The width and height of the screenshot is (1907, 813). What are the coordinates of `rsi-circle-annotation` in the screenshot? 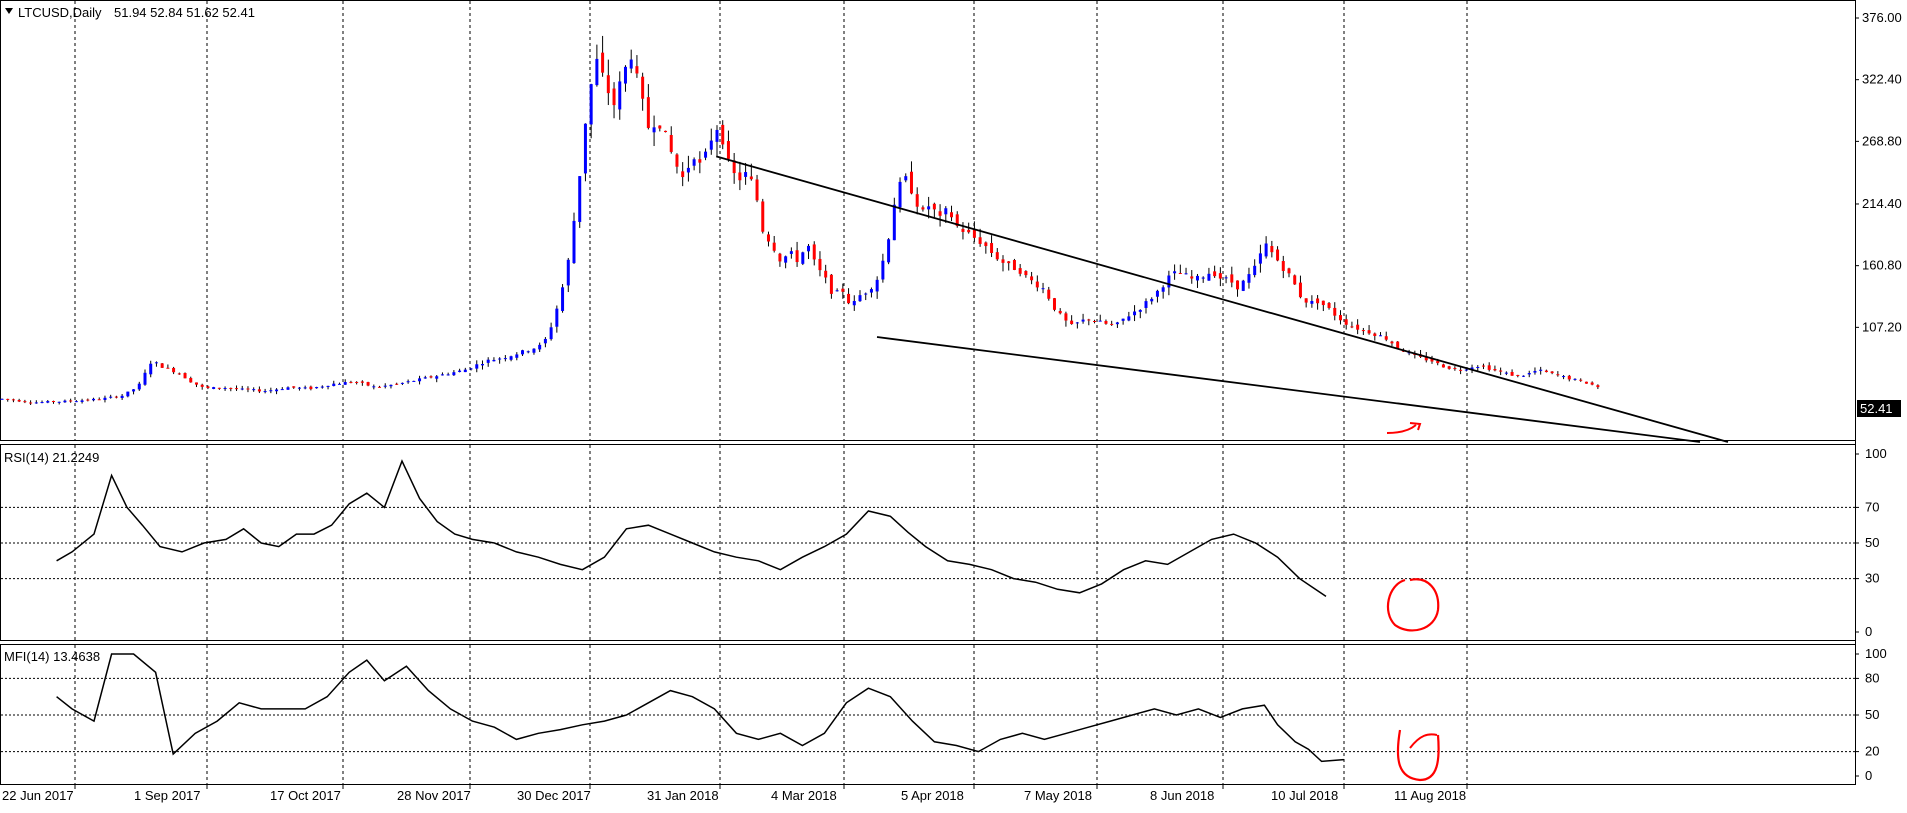 It's located at (1413, 605).